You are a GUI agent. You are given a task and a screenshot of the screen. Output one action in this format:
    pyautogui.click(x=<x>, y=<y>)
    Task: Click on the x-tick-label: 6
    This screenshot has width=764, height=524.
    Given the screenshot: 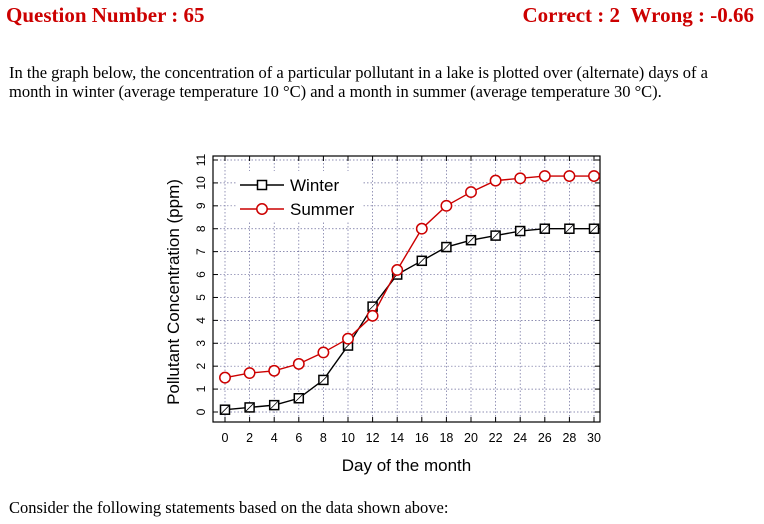 What is the action you would take?
    pyautogui.click(x=298, y=438)
    